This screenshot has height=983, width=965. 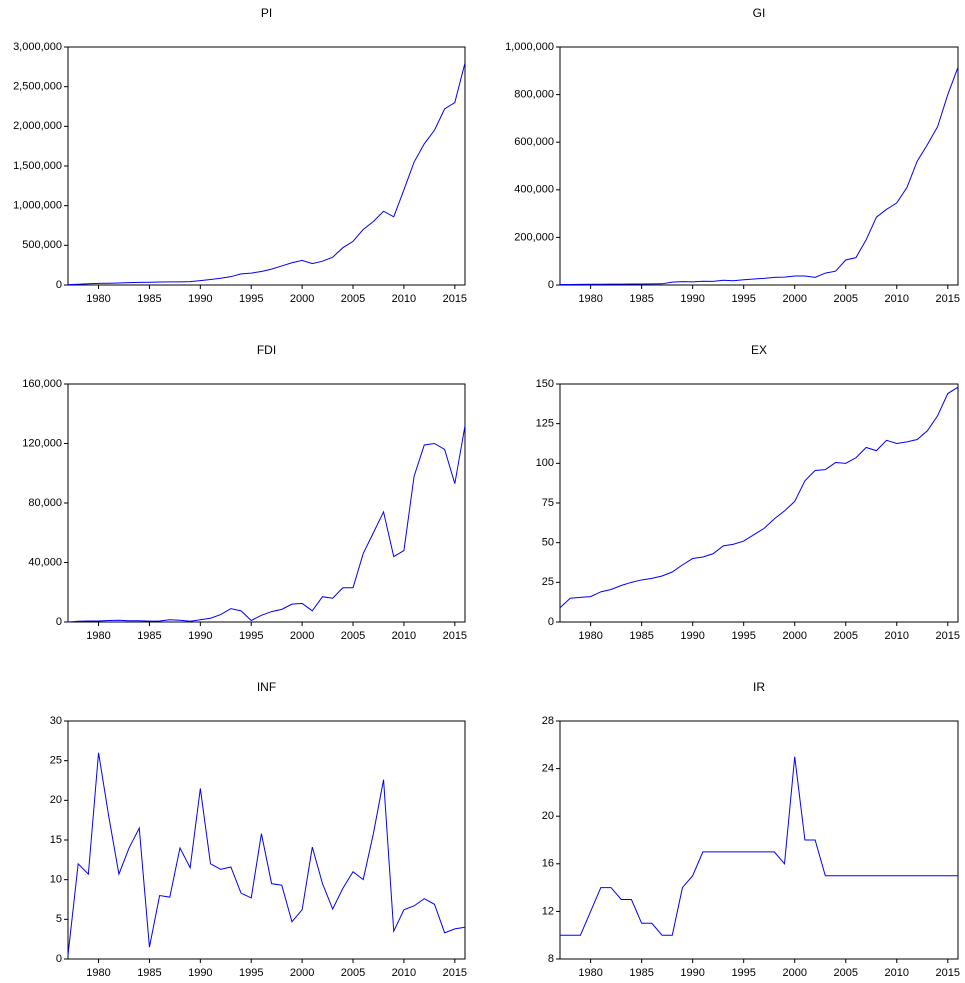 I want to click on y-tick-label: 100, so click(x=545, y=463).